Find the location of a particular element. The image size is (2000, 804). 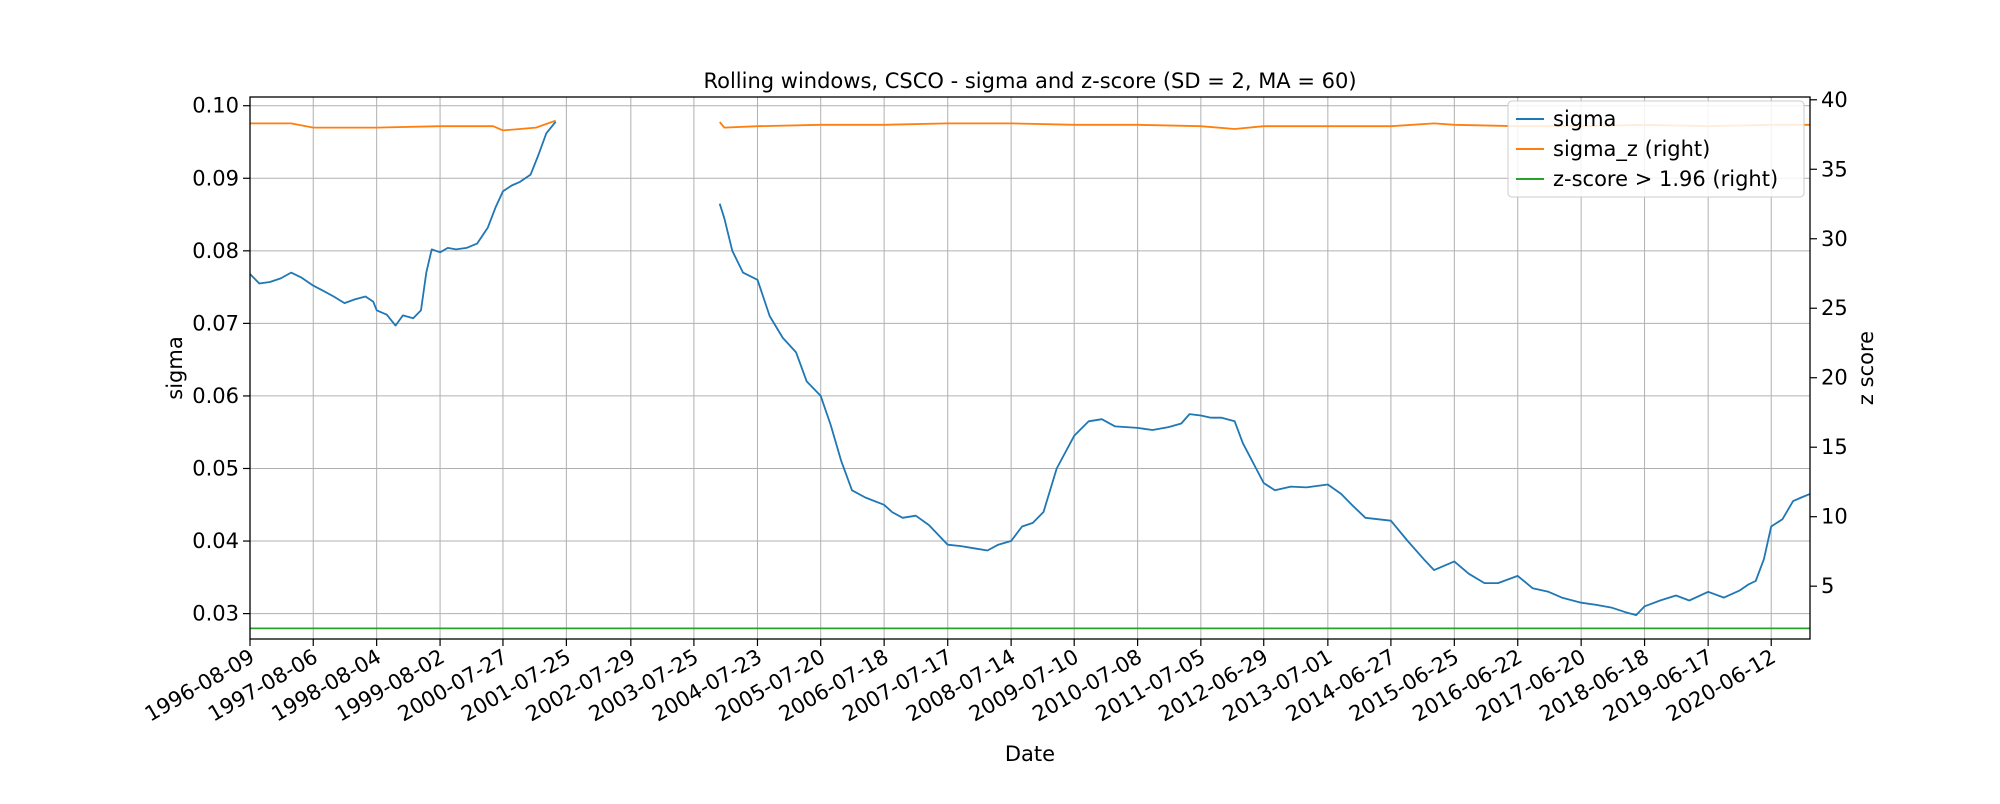

series-line-sigma is located at coordinates (403, 224).